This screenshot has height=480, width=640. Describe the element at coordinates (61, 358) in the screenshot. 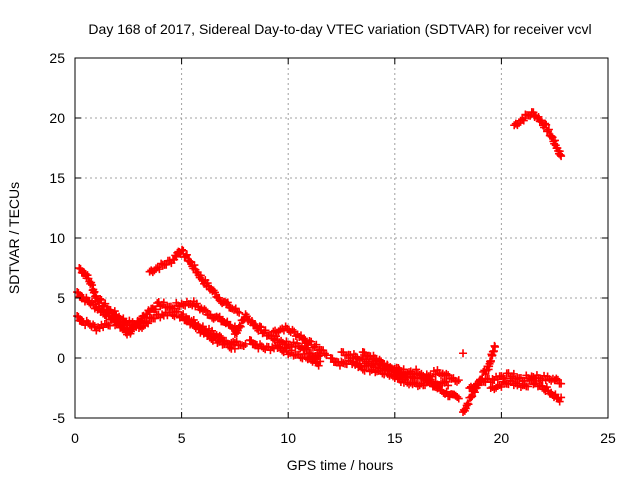

I see `y-tick-label: 0` at that location.